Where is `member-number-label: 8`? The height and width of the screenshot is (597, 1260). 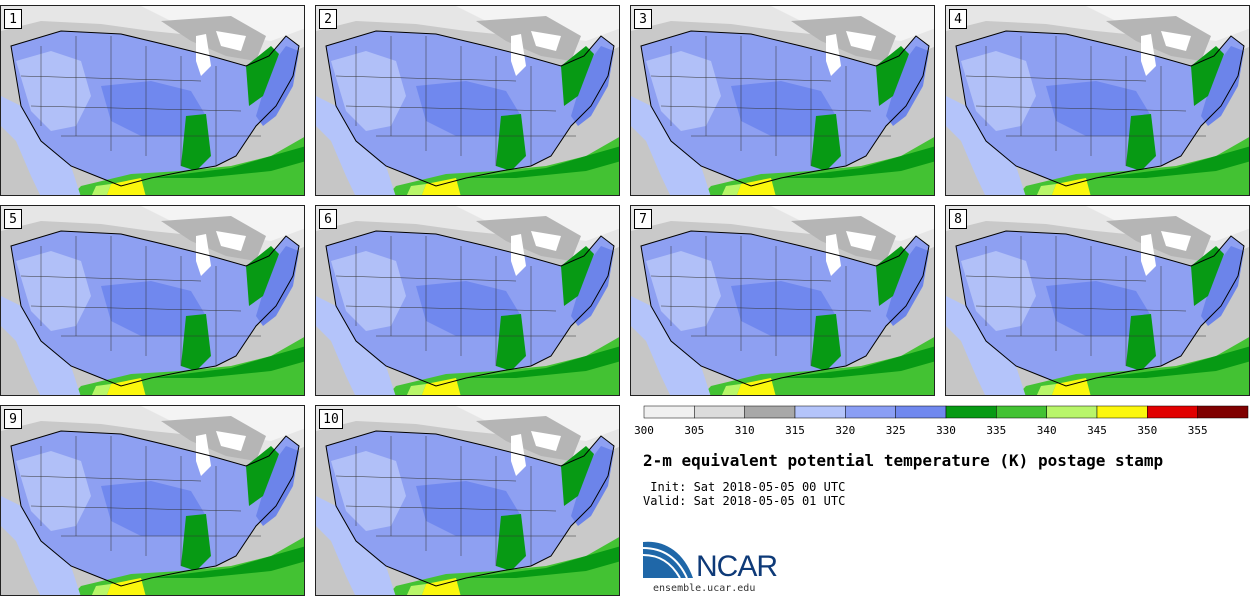
member-number-label: 8 is located at coordinates (958, 219).